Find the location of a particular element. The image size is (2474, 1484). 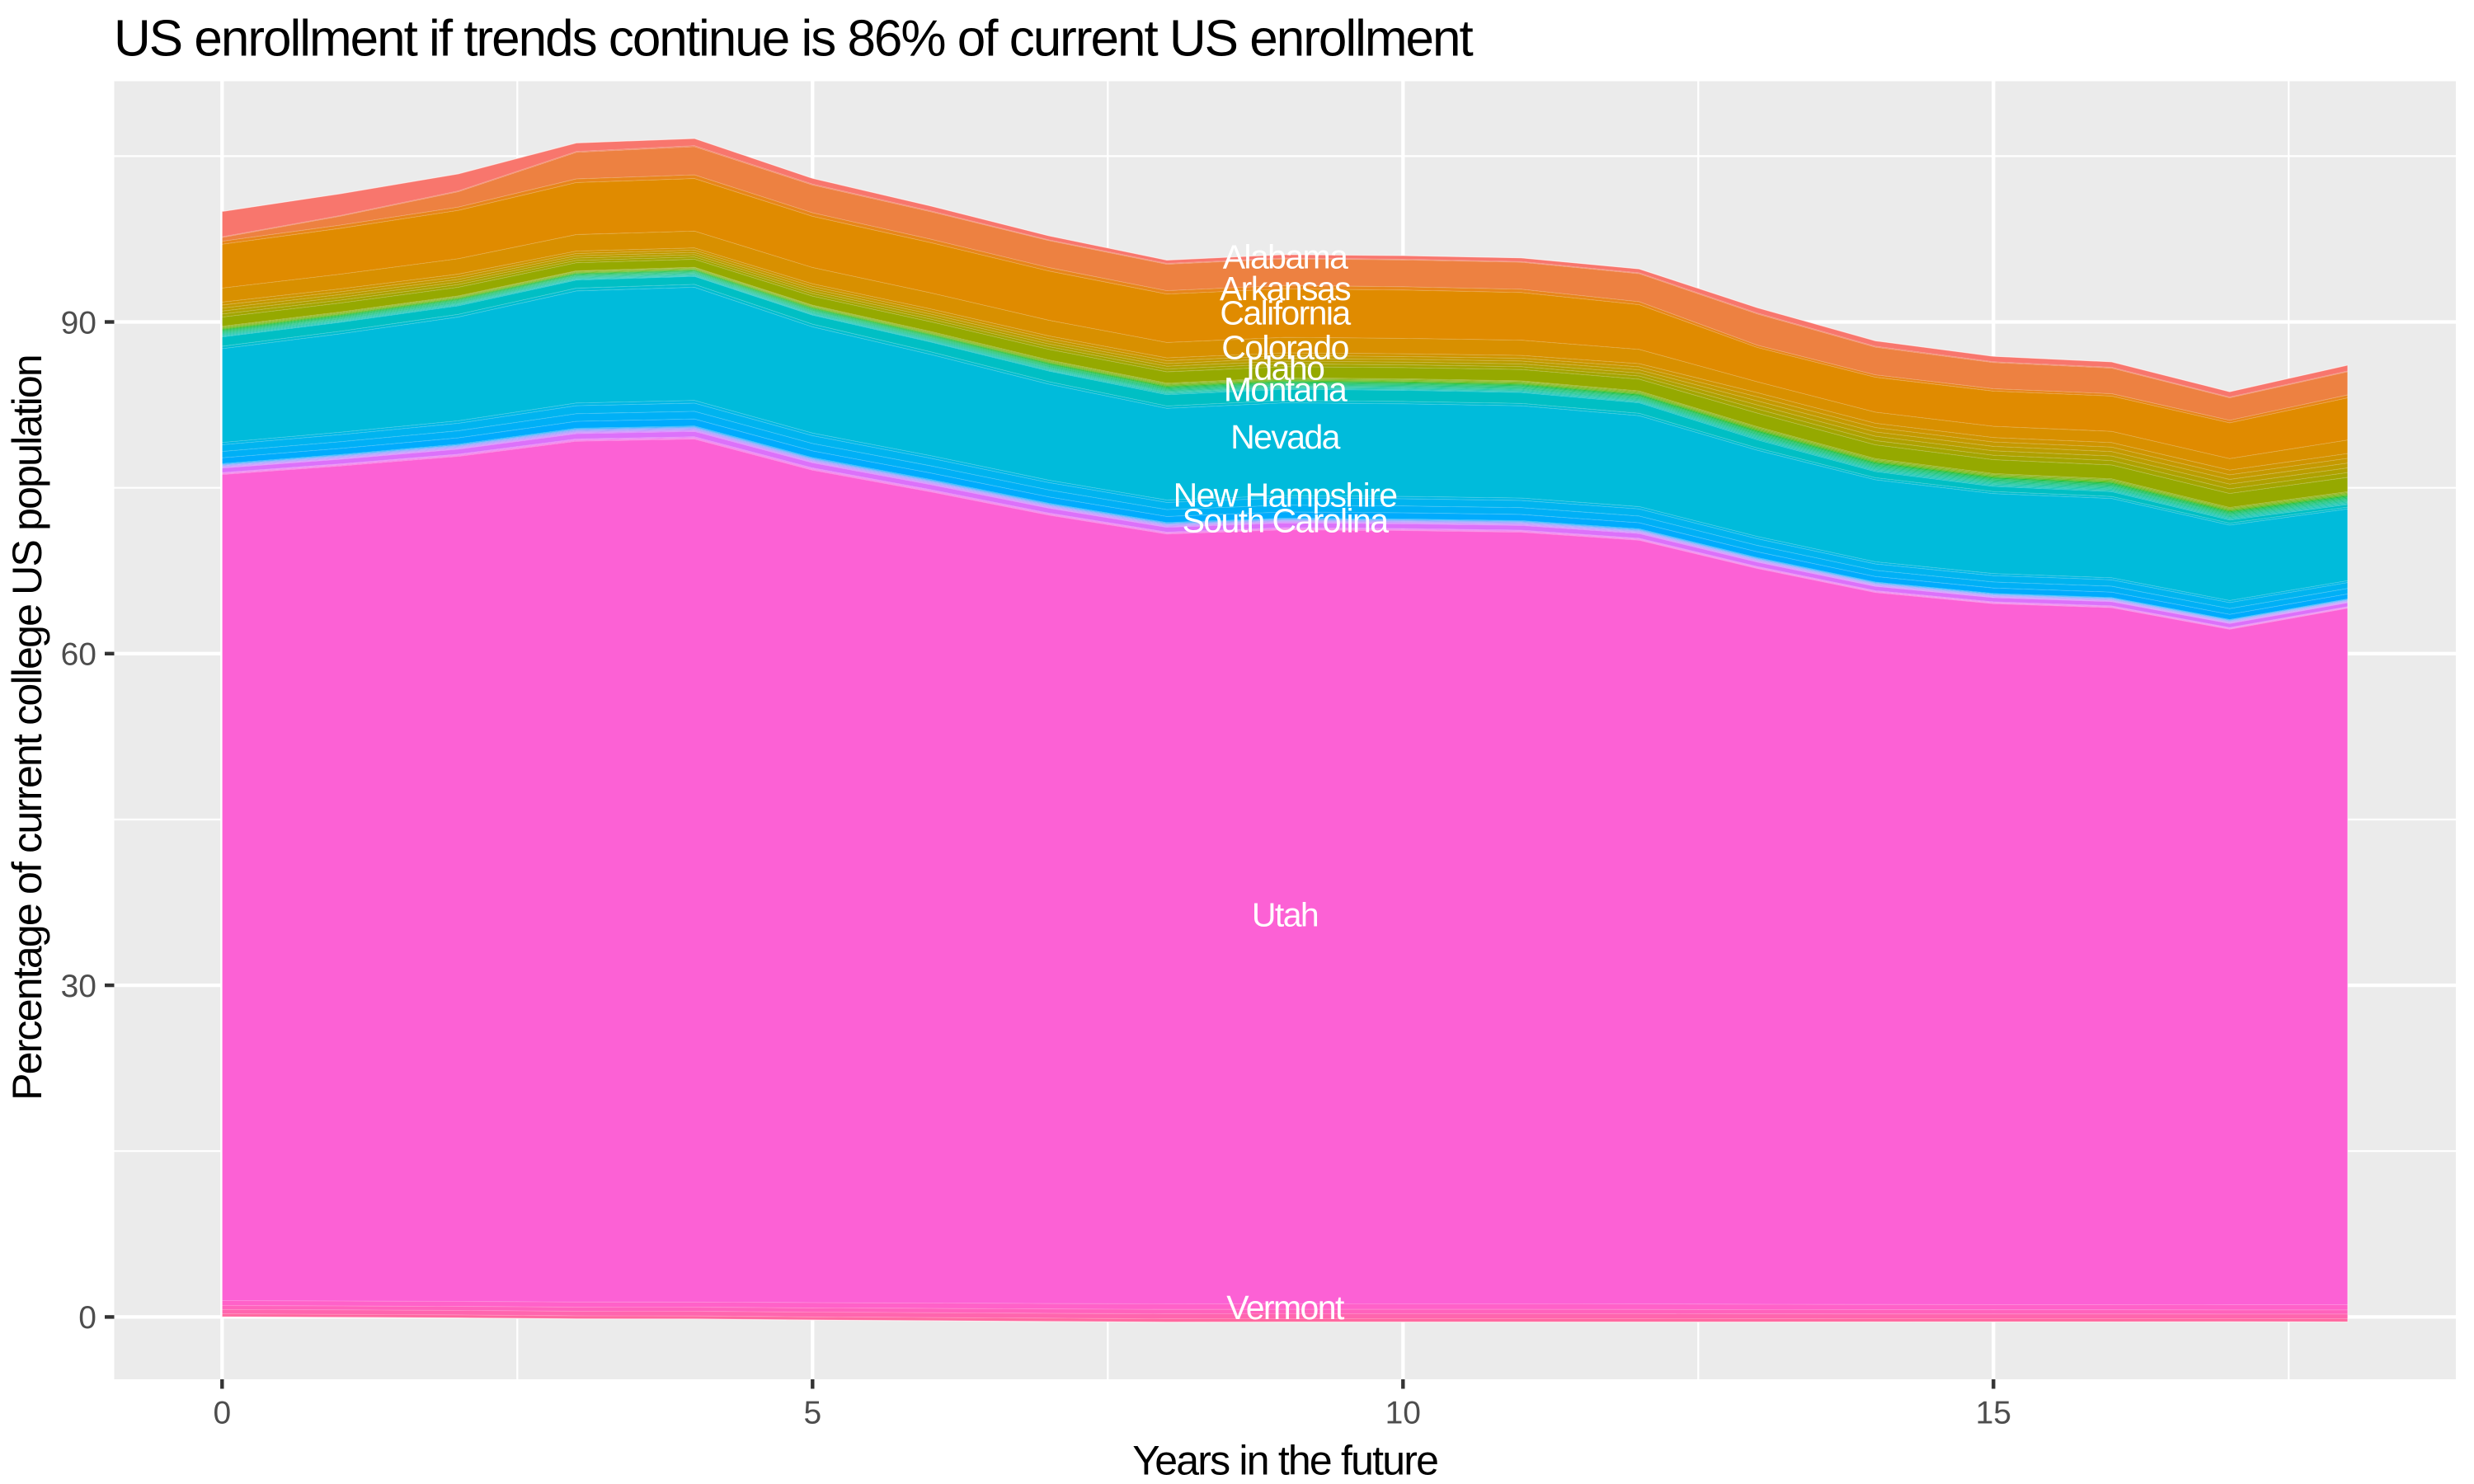

svg-text: California is located at coordinates (1285, 313).